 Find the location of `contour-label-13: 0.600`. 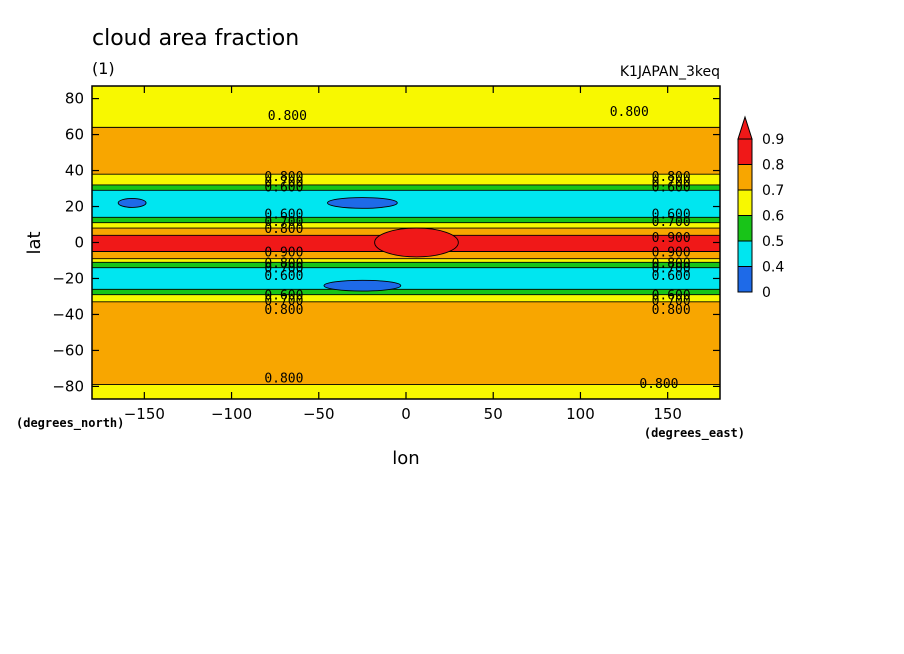

contour-label-13: 0.600 is located at coordinates (283, 276).